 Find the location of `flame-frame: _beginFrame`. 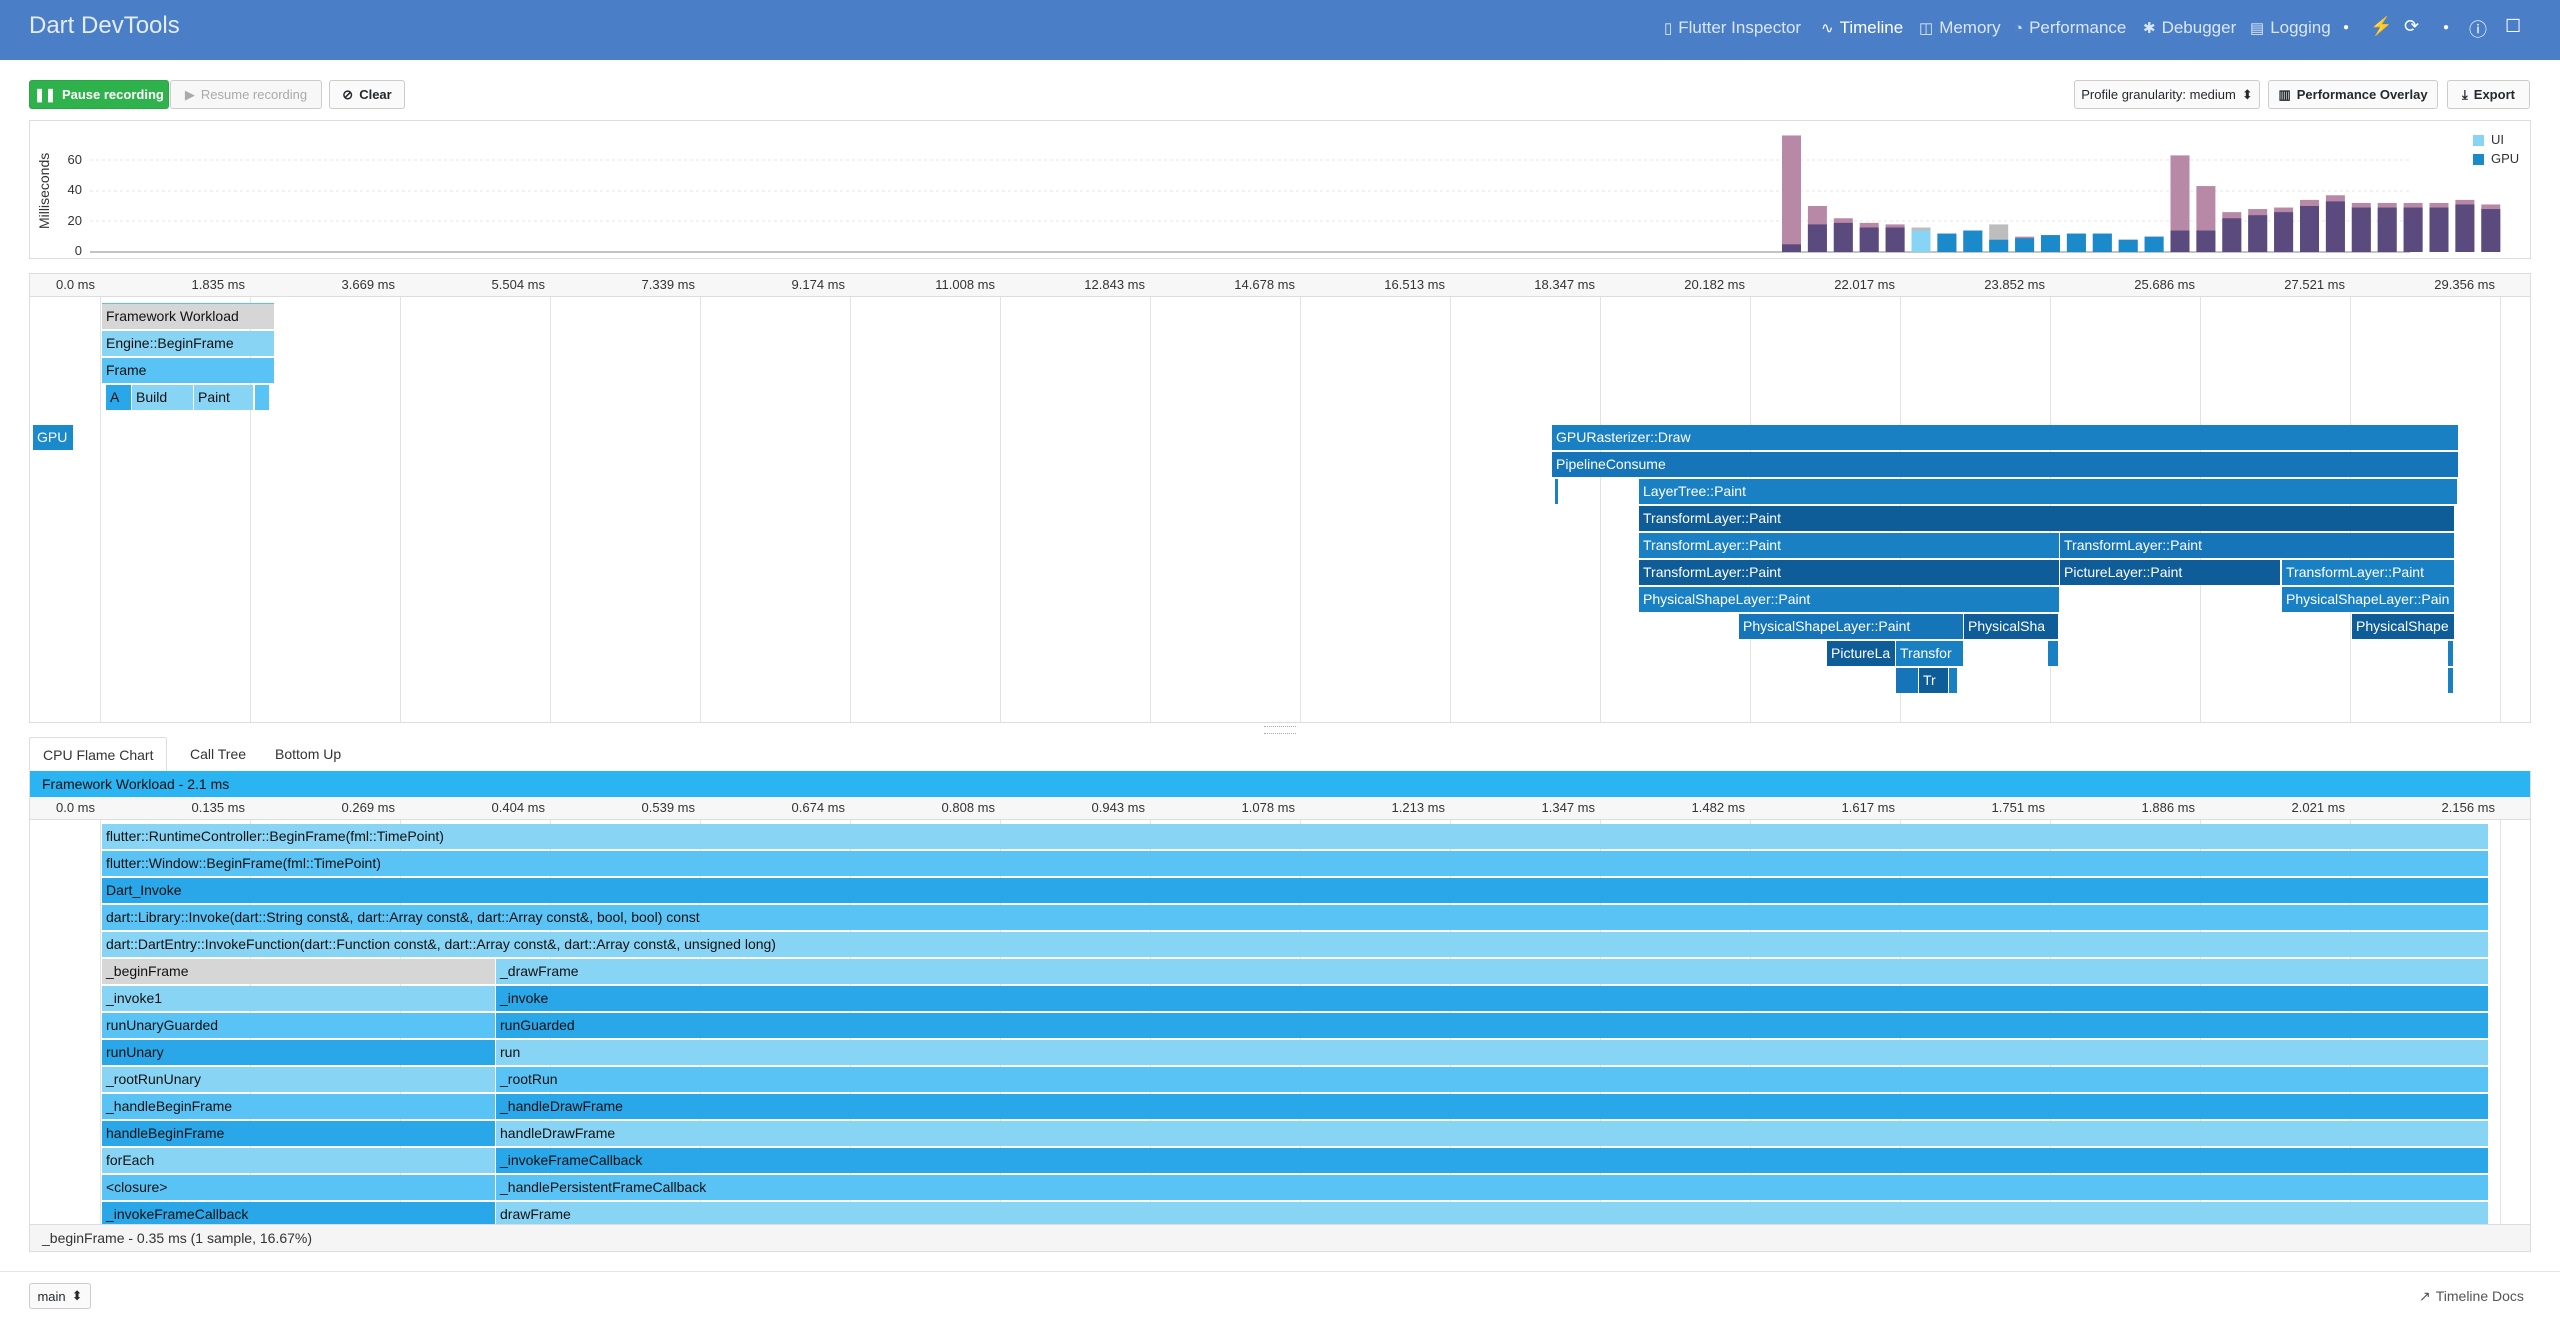

flame-frame: _beginFrame is located at coordinates (298, 971).